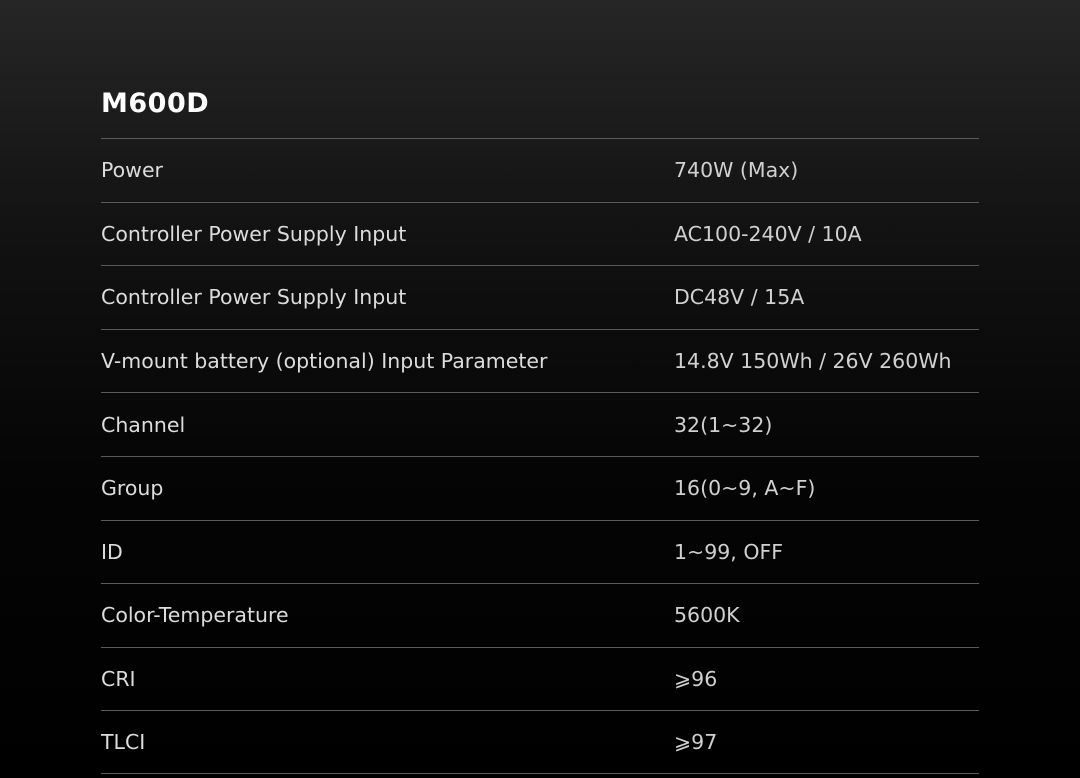 Image resolution: width=1080 pixels, height=778 pixels. Describe the element at coordinates (143, 424) in the screenshot. I see `spec-label: Channel` at that location.